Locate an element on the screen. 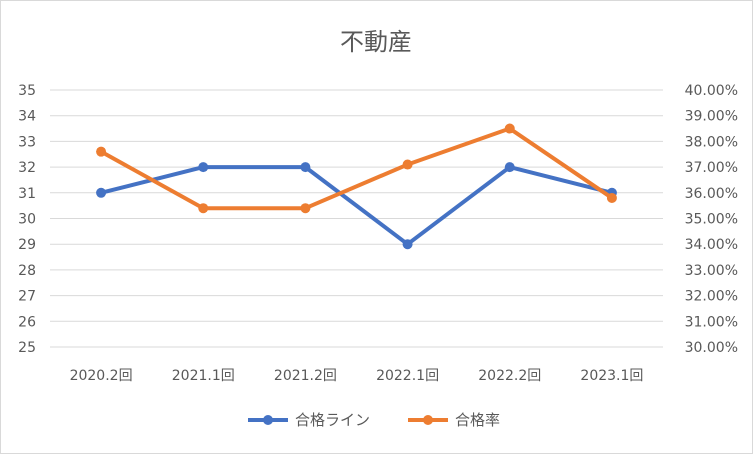 The image size is (755, 458). right-axis-tick-label: 35.00% is located at coordinates (711, 220).